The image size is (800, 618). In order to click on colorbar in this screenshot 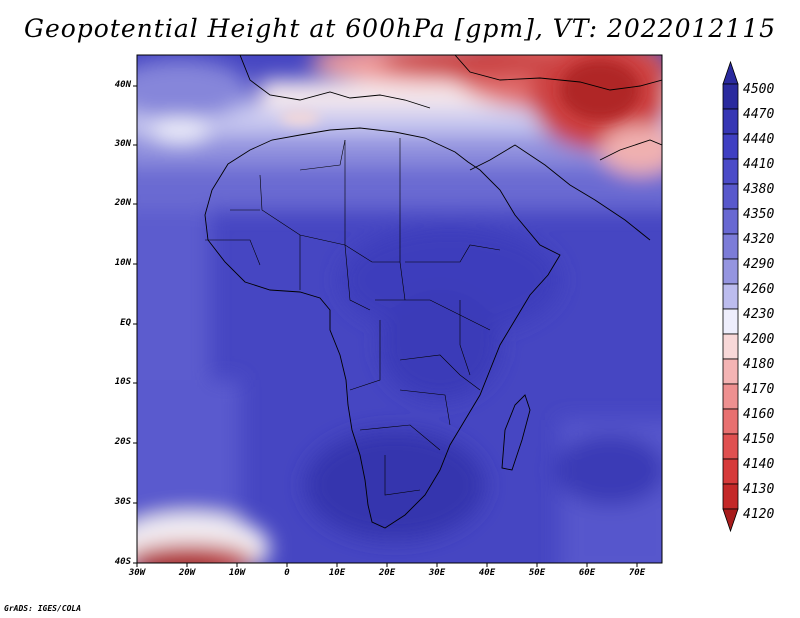, I will do `click(730, 296)`.